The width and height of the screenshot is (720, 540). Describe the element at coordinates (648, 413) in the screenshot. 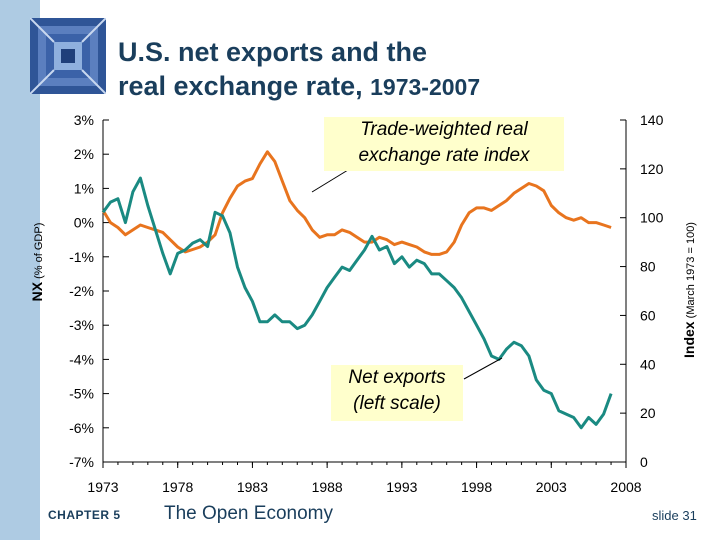

I see `right-tick-label: 20` at that location.